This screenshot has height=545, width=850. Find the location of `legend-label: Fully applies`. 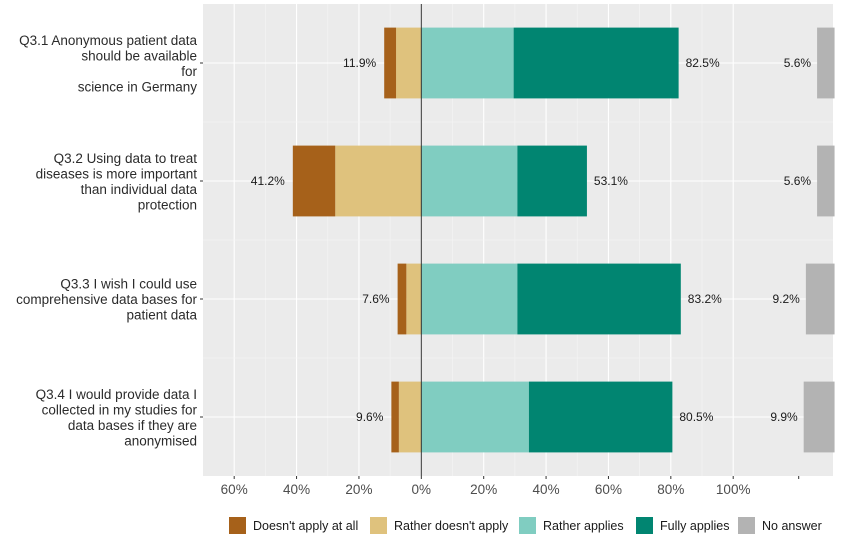

legend-label: Fully applies is located at coordinates (694, 526).